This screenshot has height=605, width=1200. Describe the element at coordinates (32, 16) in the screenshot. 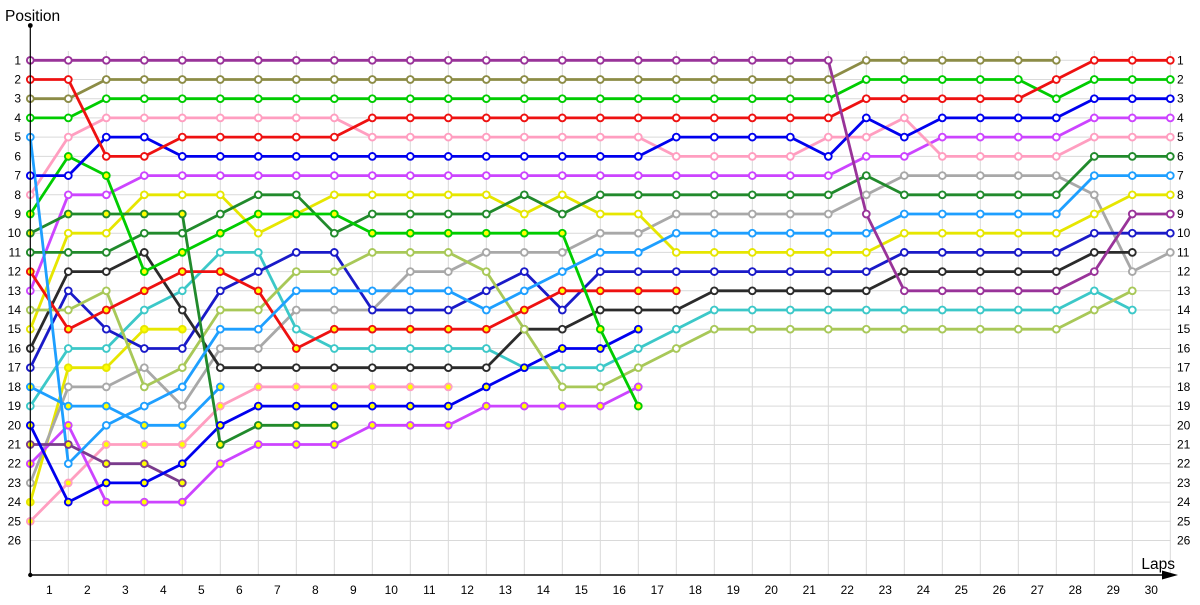

I see `svg-text: Position` at that location.